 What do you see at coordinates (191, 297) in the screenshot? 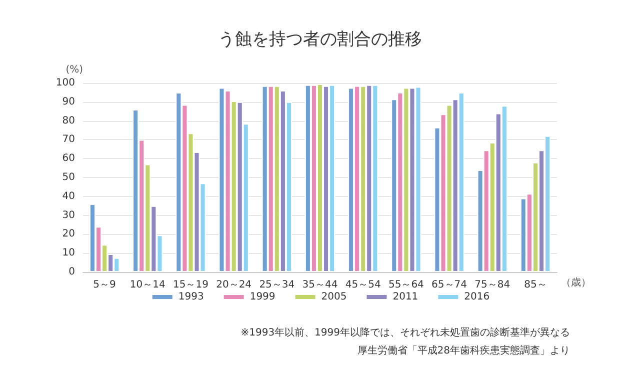
I see `legend-label: 1993` at bounding box center [191, 297].